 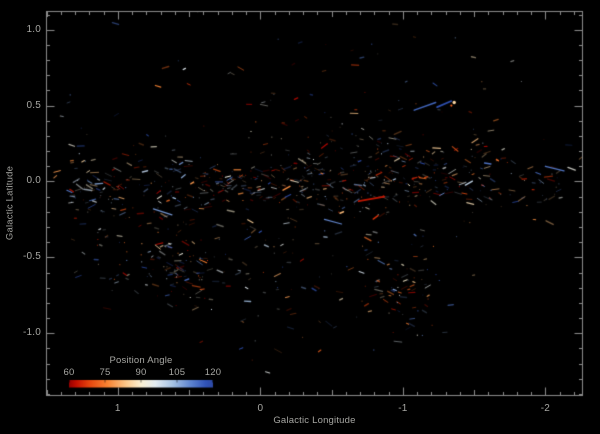 What do you see at coordinates (105, 372) in the screenshot?
I see `colorbar-tick-label: 75` at bounding box center [105, 372].